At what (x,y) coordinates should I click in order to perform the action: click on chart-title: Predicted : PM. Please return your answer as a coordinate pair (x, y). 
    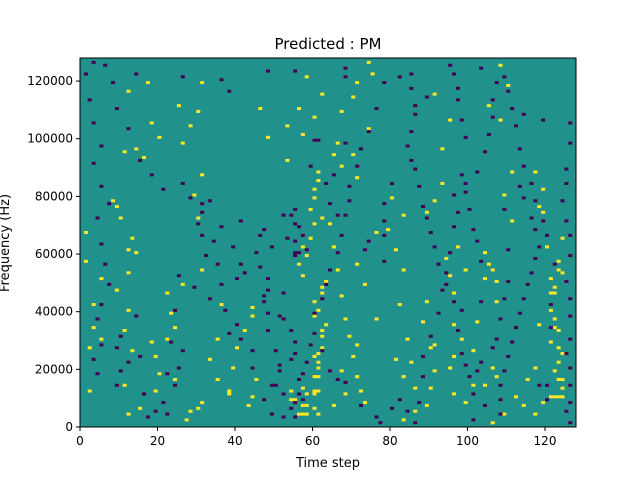
    Looking at the image, I should click on (328, 44).